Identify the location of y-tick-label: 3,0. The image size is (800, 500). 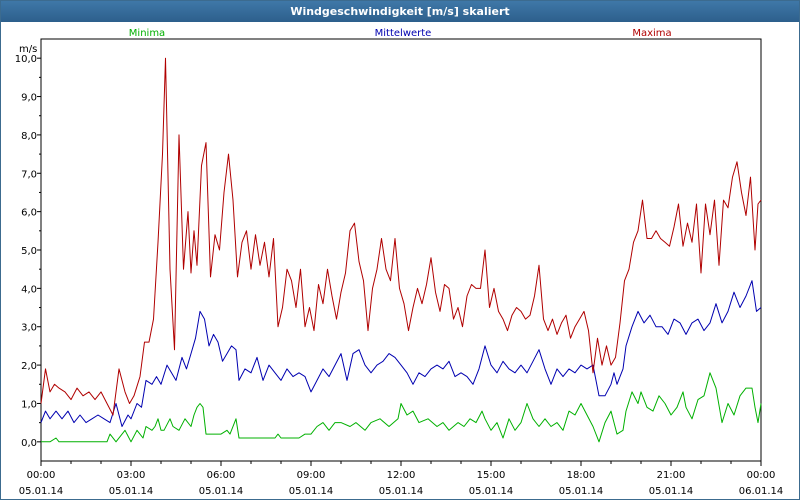
(29, 328).